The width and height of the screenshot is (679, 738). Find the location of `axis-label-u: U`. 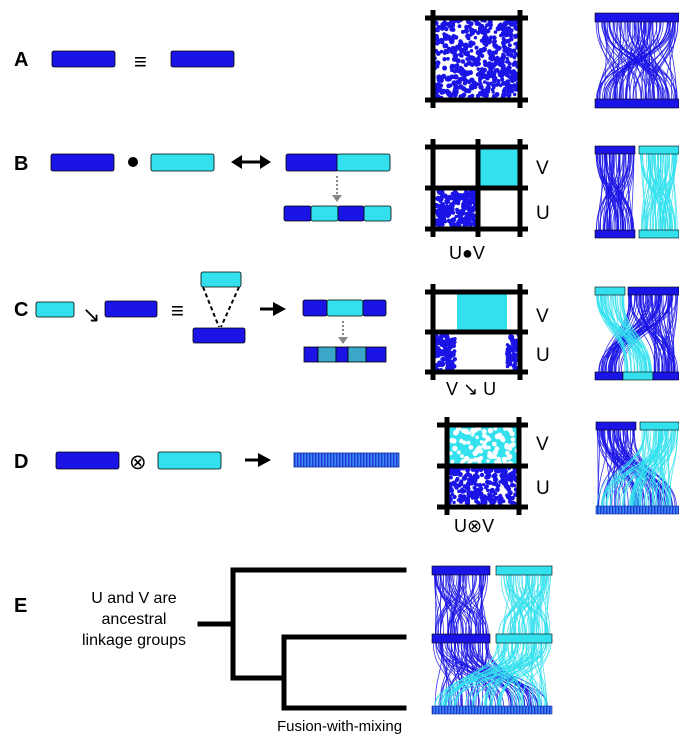

axis-label-u: U is located at coordinates (543, 355).